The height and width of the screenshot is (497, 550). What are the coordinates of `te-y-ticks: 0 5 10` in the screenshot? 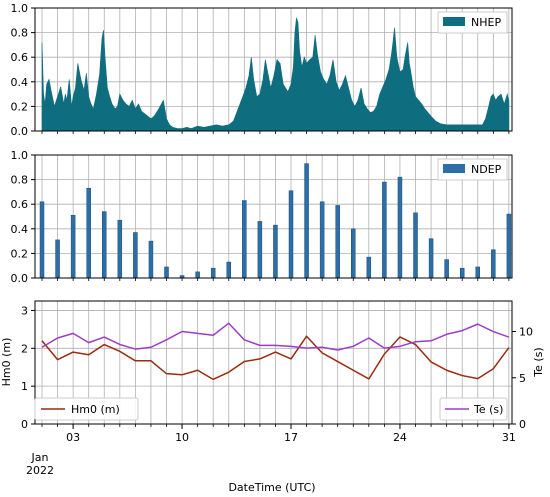 It's located at (522, 378).